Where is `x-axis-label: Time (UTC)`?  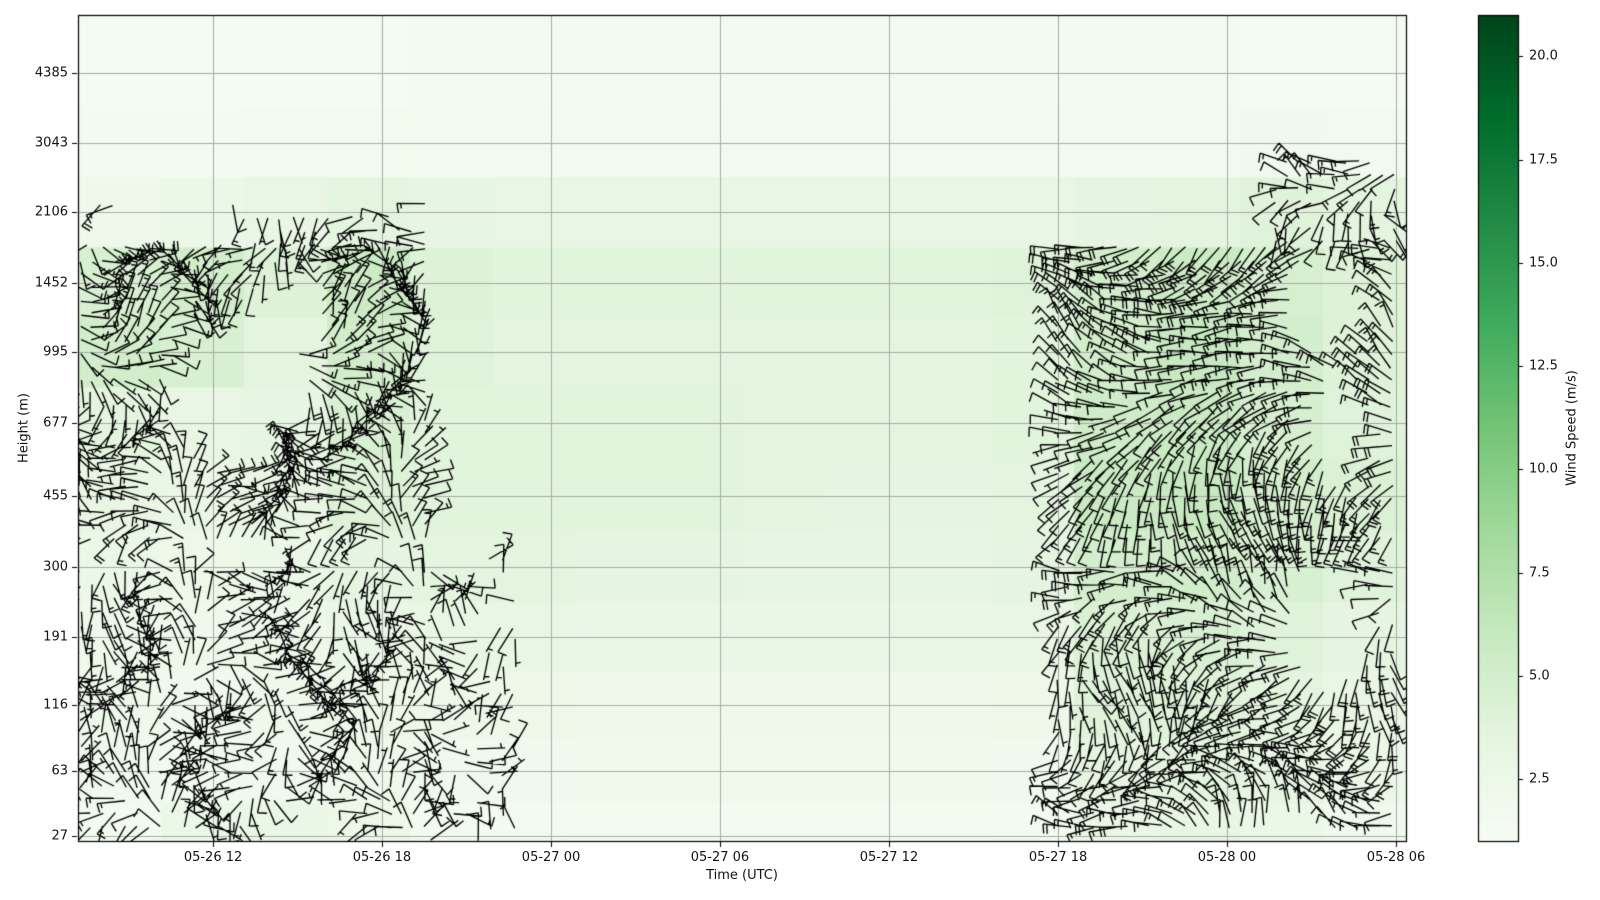
x-axis-label: Time (UTC) is located at coordinates (742, 875).